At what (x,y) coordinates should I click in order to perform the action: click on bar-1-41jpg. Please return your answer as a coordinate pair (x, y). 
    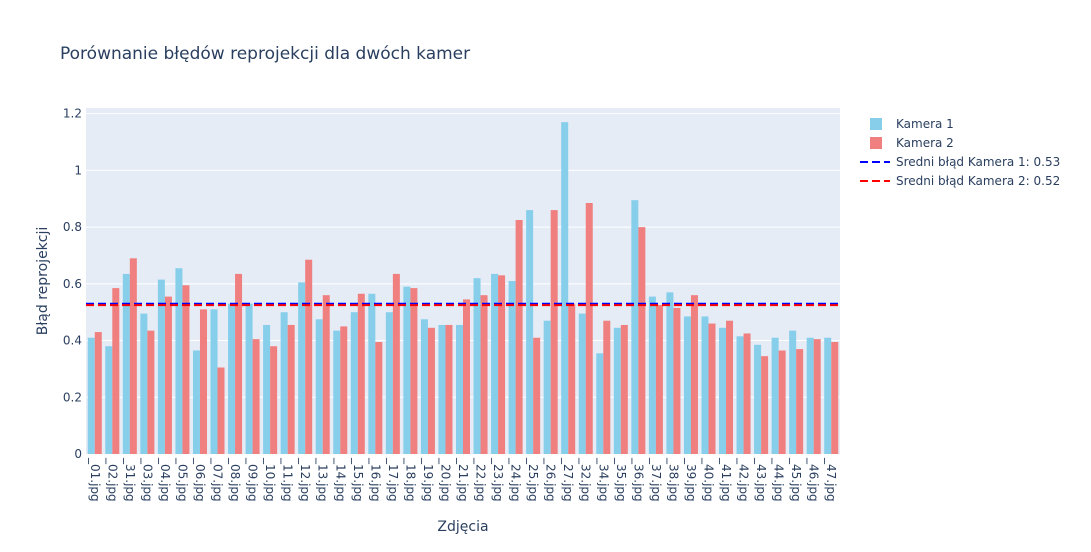
    Looking at the image, I should click on (723, 390).